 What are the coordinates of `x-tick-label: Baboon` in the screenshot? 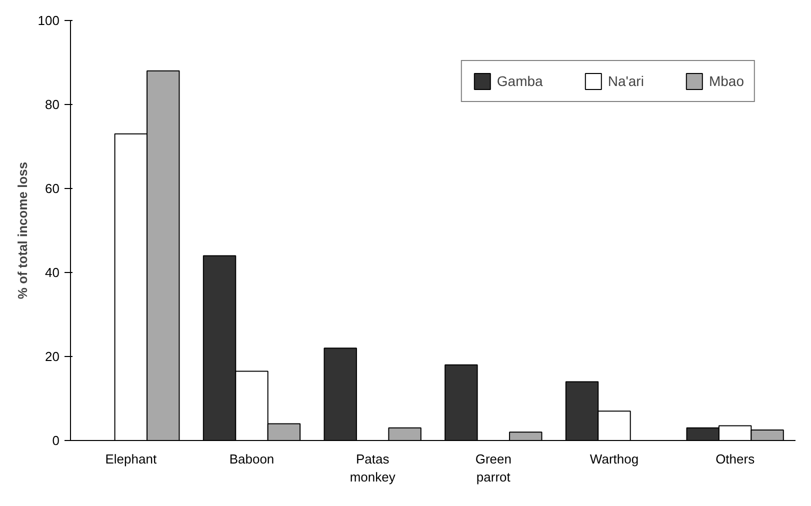 It's located at (251, 459).